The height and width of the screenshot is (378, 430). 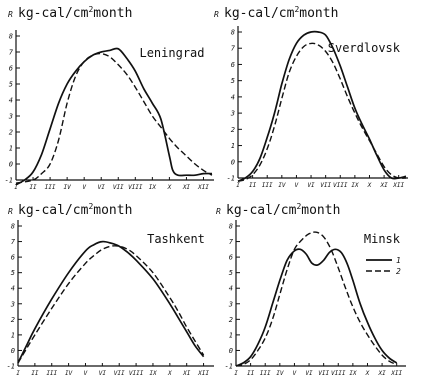 I want to click on legend-label: 1, so click(x=398, y=260).